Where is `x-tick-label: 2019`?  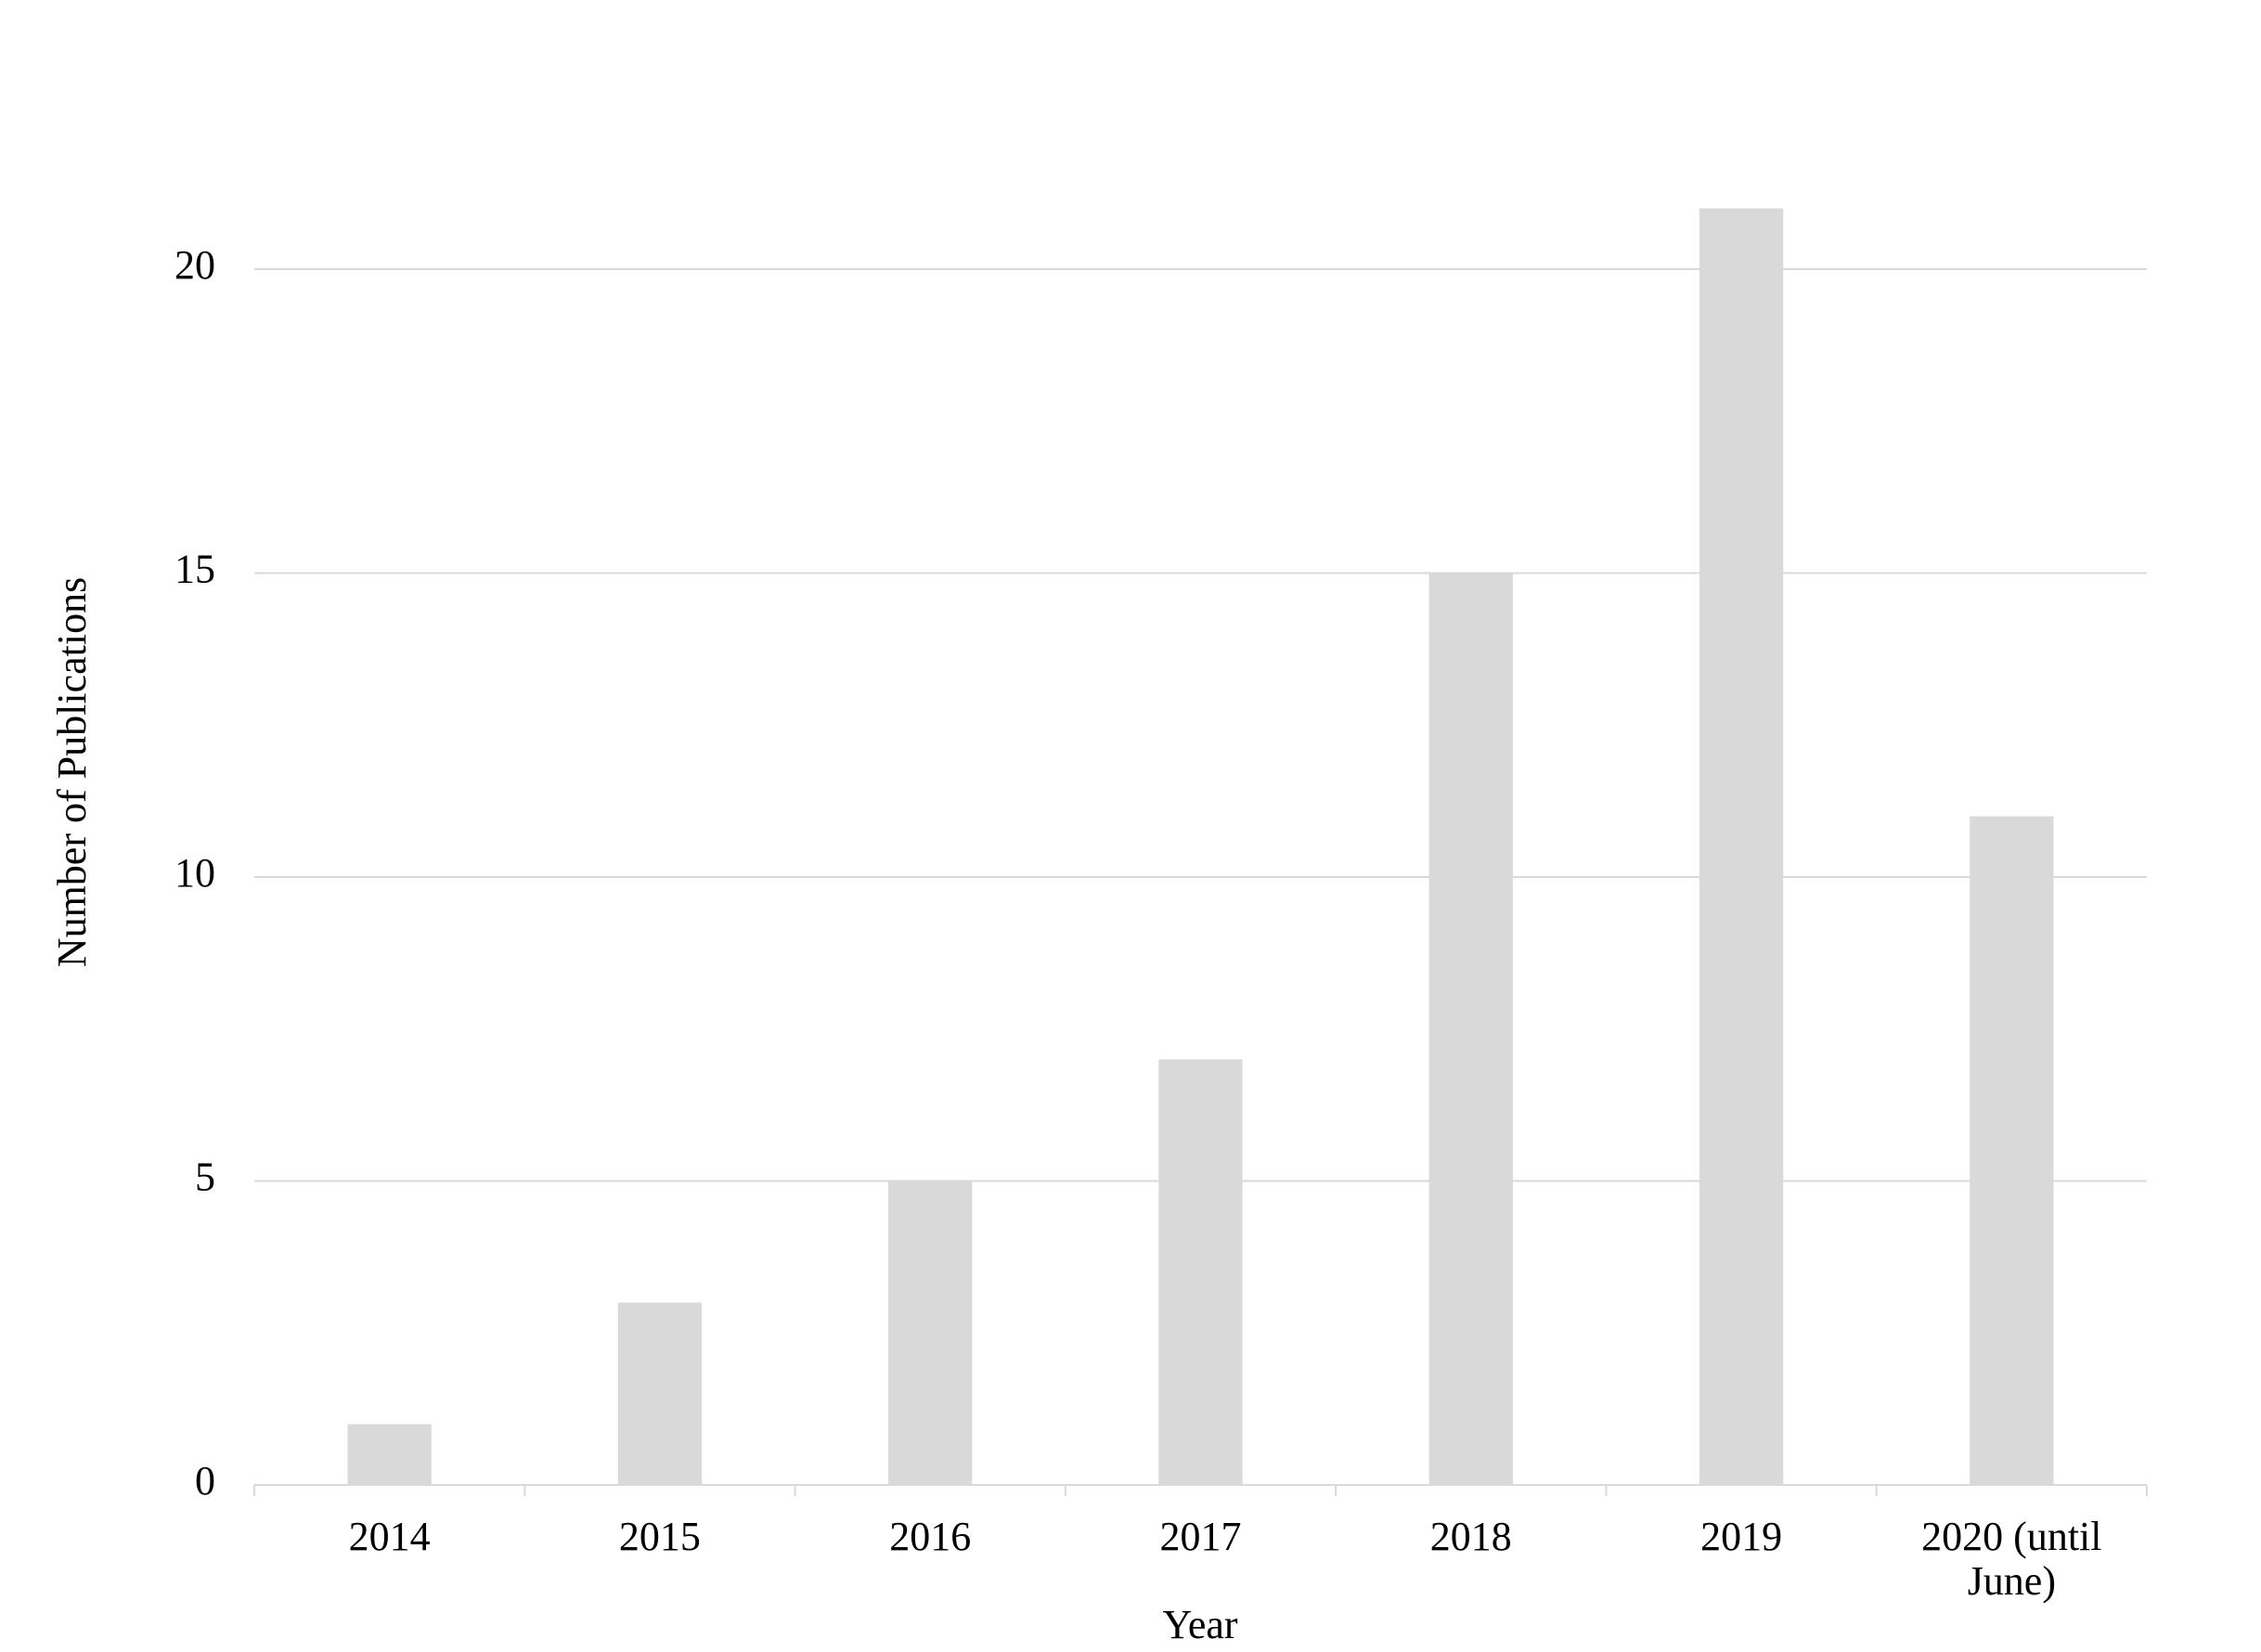
x-tick-label: 2019 is located at coordinates (1741, 1537).